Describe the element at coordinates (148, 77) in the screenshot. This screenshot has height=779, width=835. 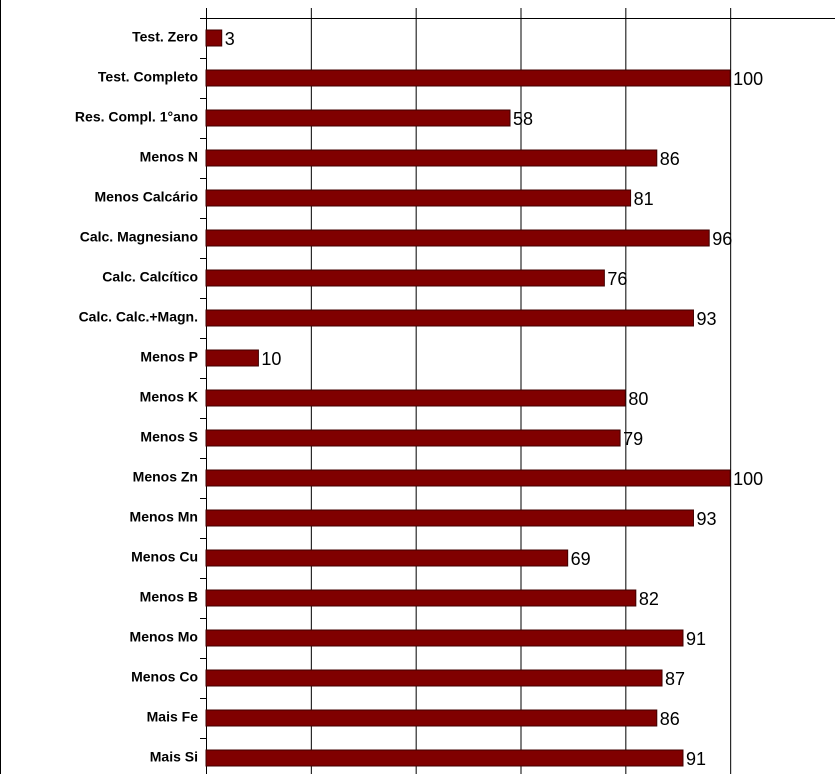
I see `y-tick-label: Test. Completo` at that location.